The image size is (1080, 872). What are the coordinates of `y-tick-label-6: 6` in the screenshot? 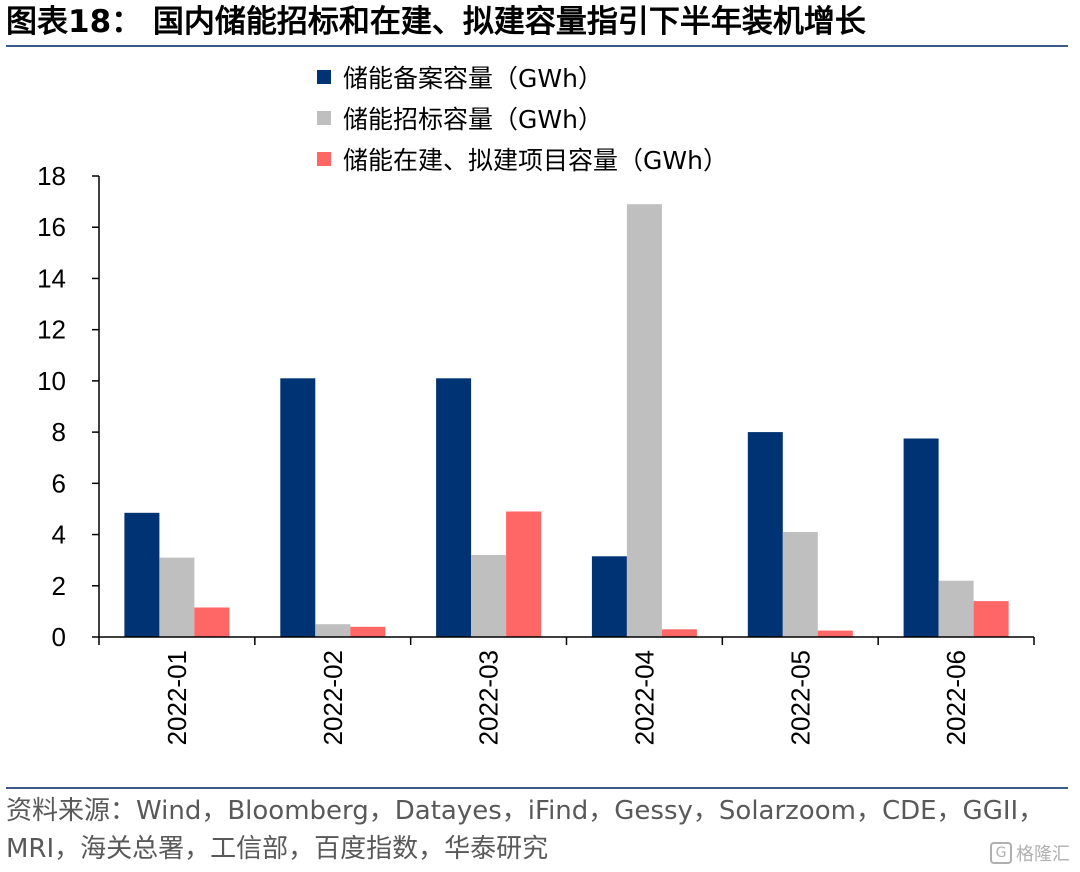 It's located at (59, 483).